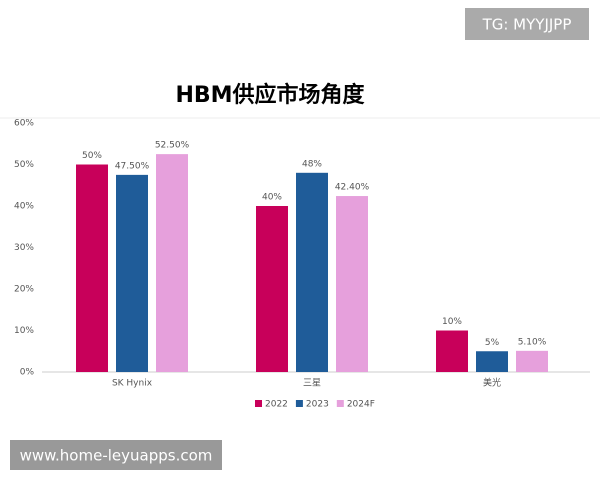 The image size is (600, 480). I want to click on watermark: TG: MYYJJPP, so click(527, 25).